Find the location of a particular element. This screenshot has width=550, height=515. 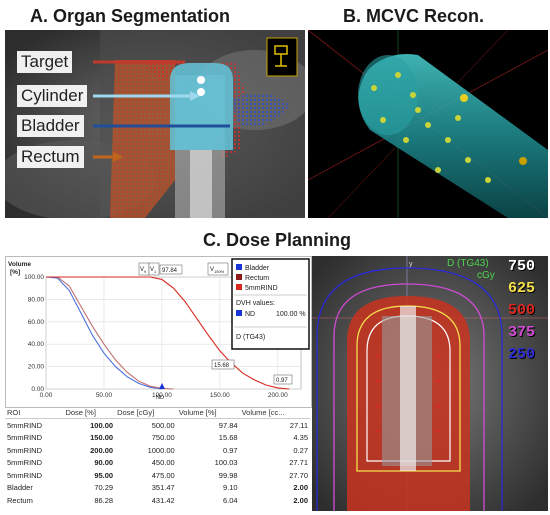

legend-swatch-bladder is located at coordinates (239, 267).